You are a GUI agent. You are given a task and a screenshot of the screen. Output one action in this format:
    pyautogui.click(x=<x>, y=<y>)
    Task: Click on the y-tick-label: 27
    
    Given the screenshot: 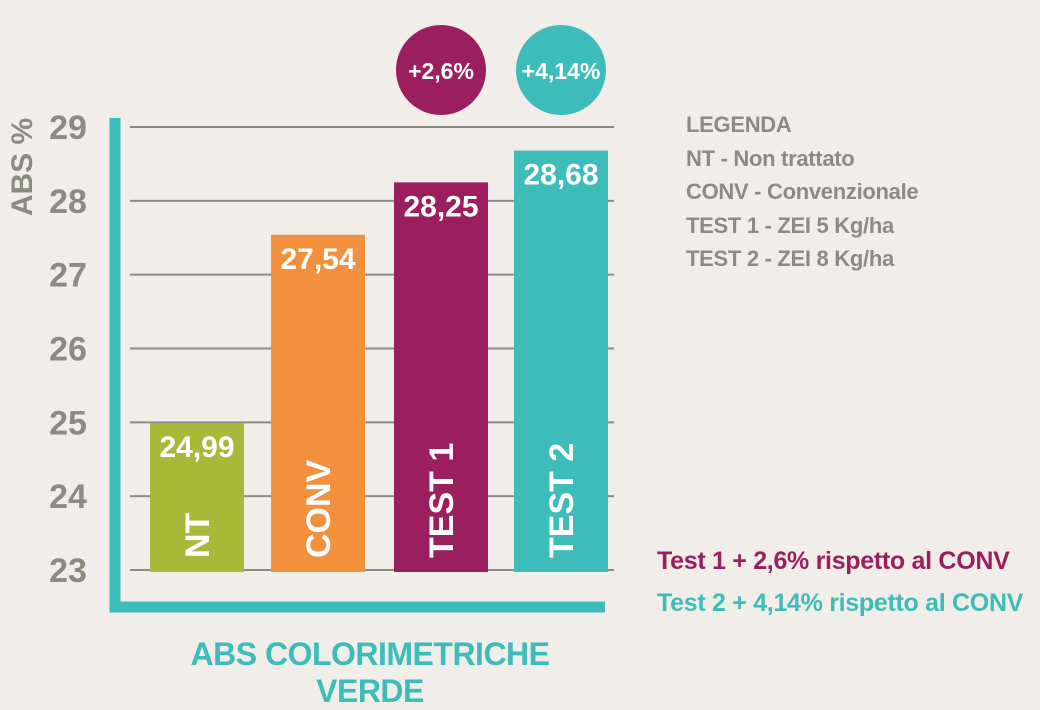 What is the action you would take?
    pyautogui.click(x=68, y=276)
    